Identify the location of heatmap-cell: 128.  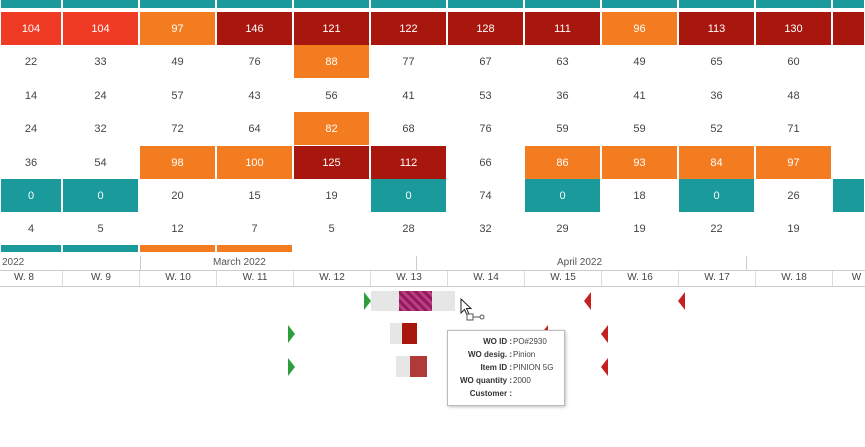
(485, 28).